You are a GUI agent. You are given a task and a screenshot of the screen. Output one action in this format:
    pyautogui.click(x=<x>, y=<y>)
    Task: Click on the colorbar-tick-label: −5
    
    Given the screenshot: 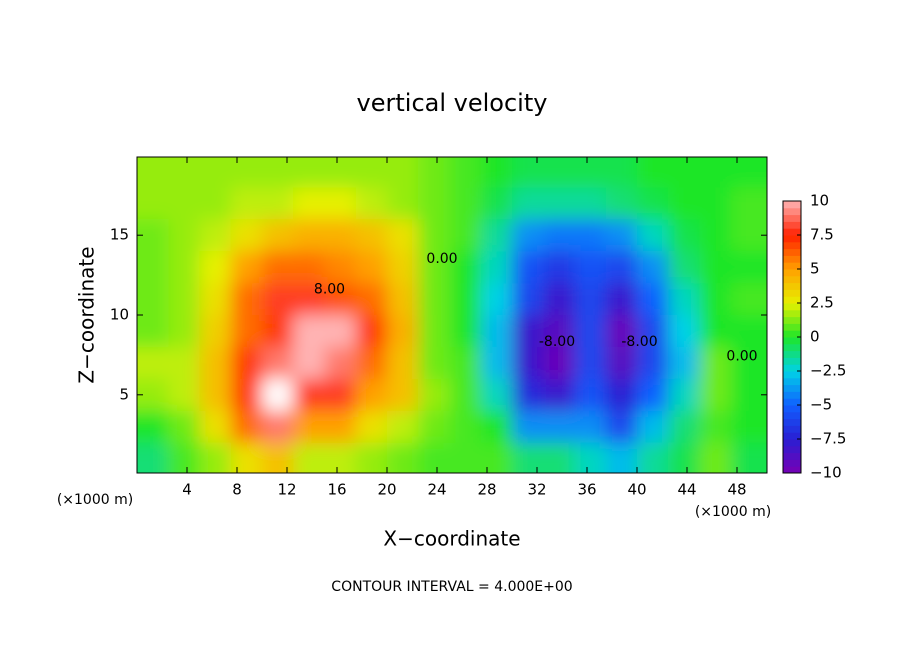 What is the action you would take?
    pyautogui.click(x=821, y=405)
    